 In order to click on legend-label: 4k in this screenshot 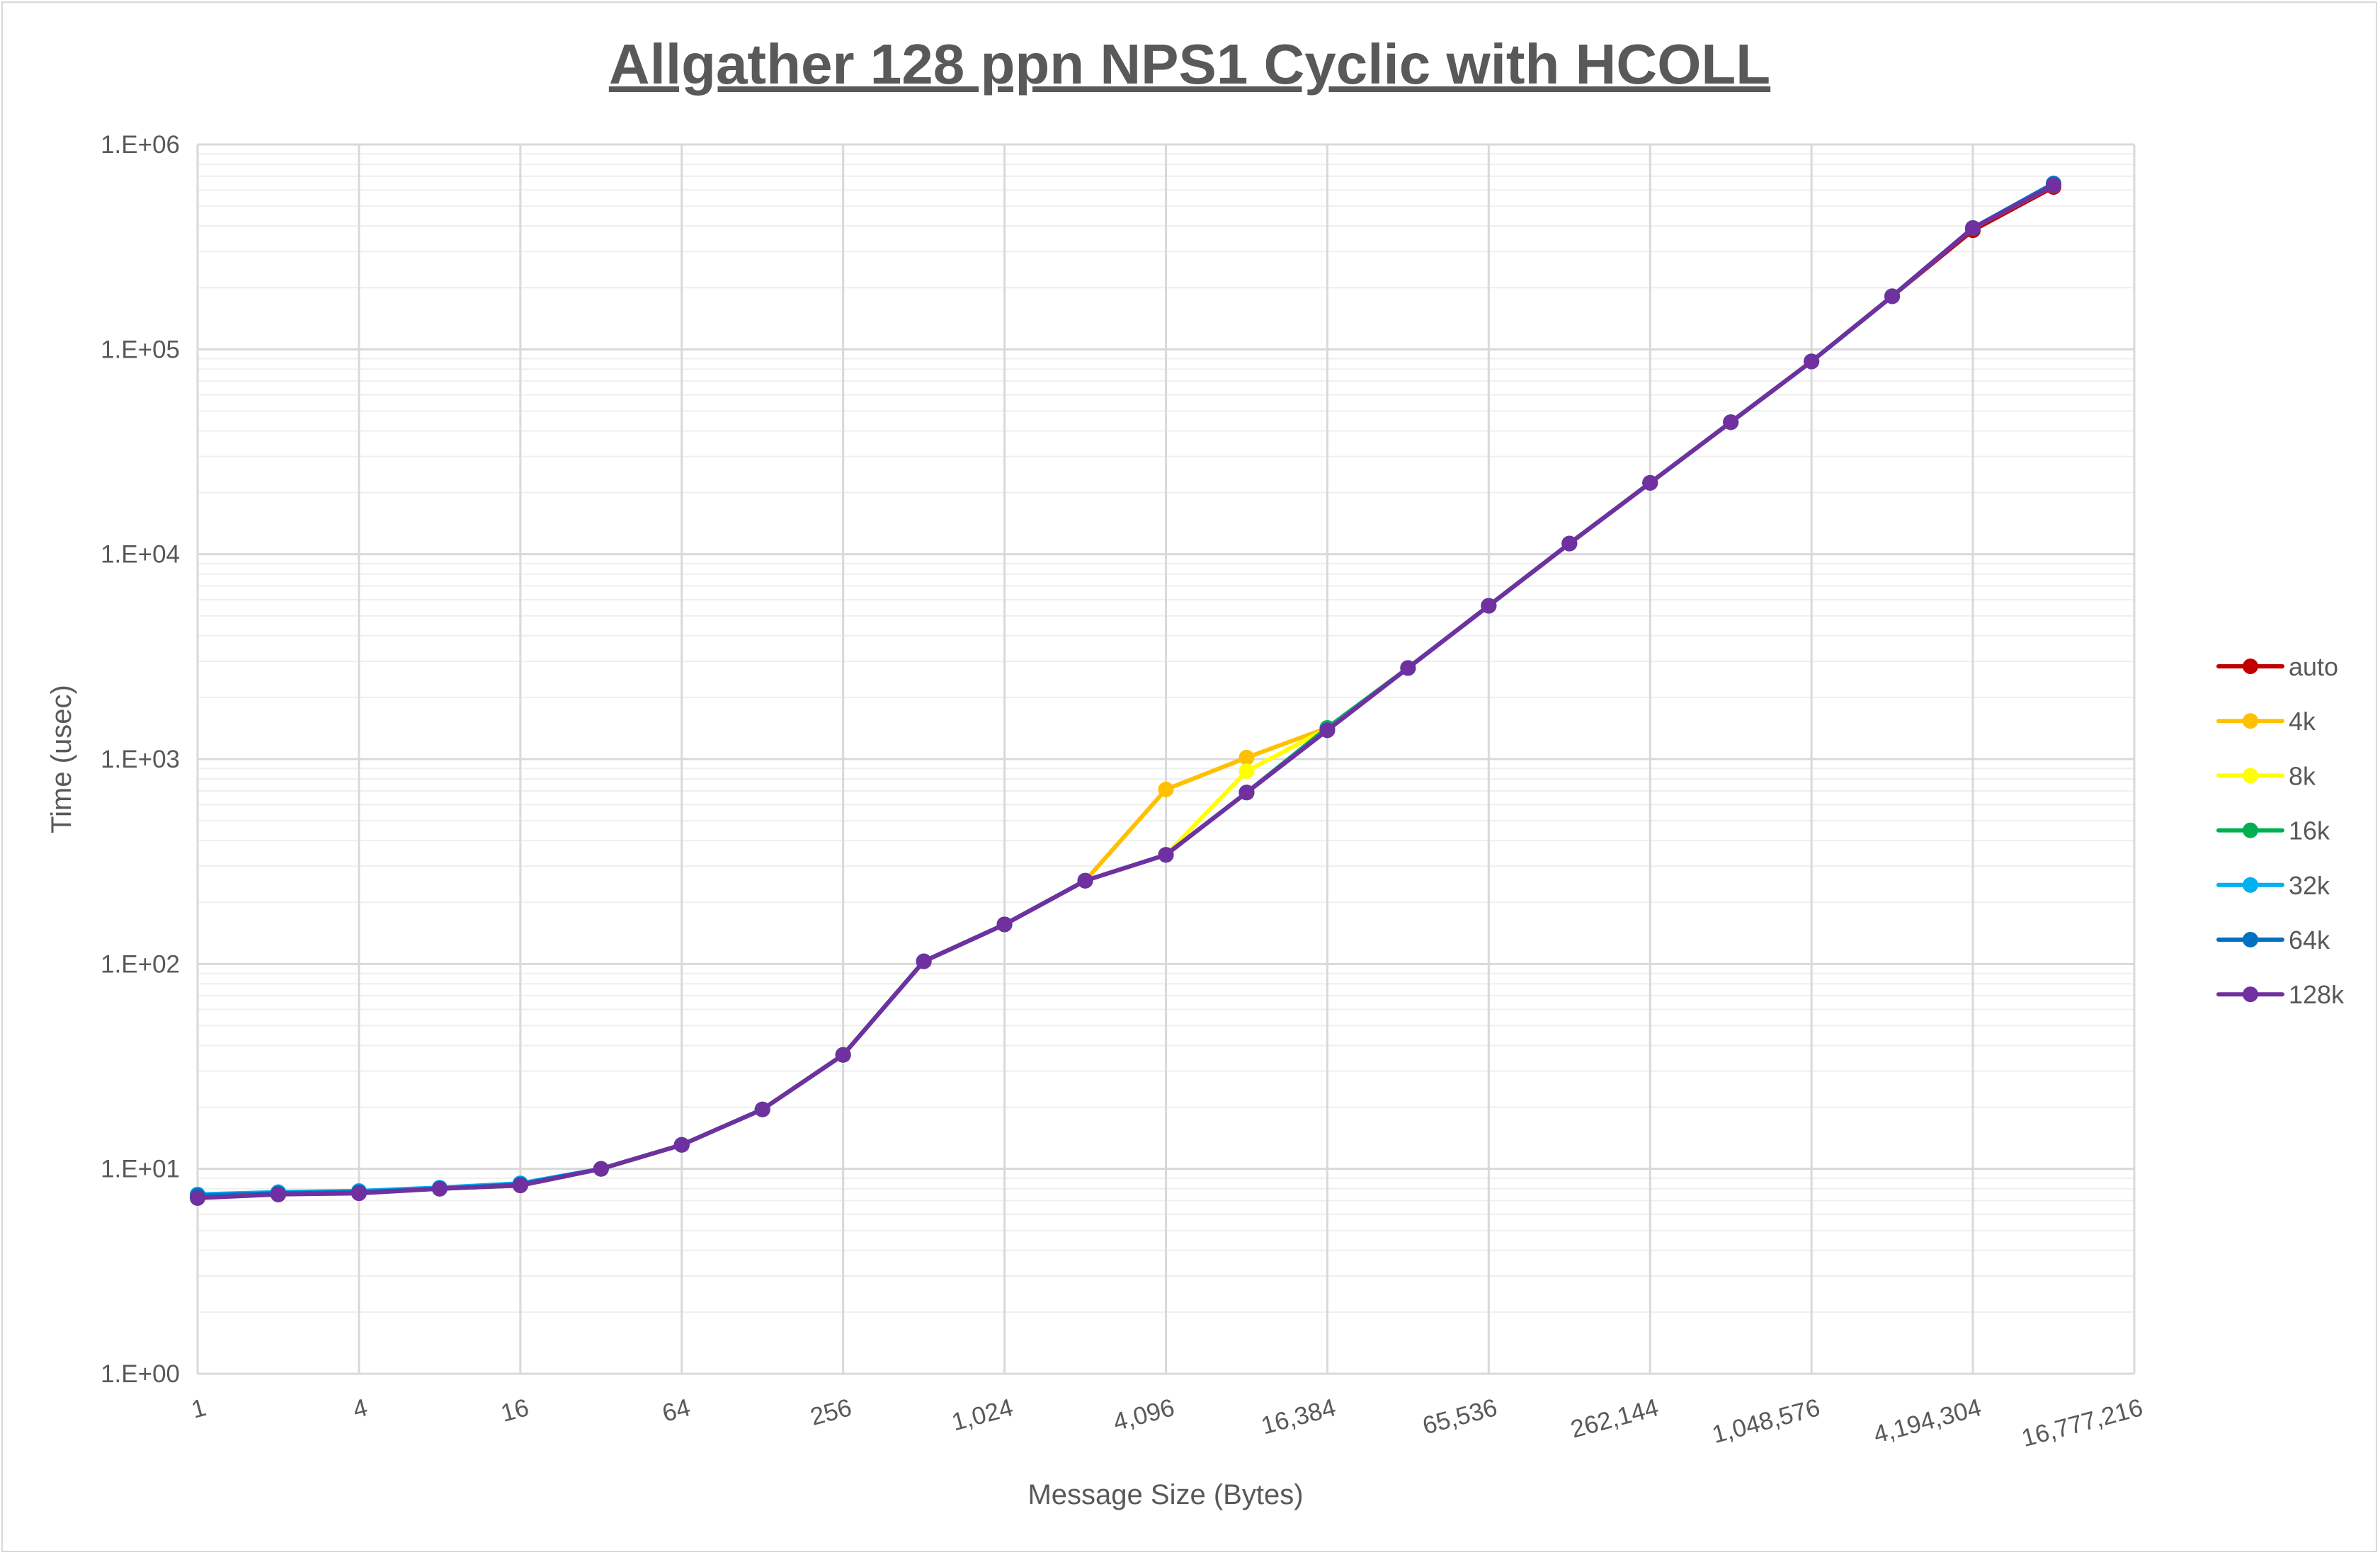, I will do `click(2302, 721)`.